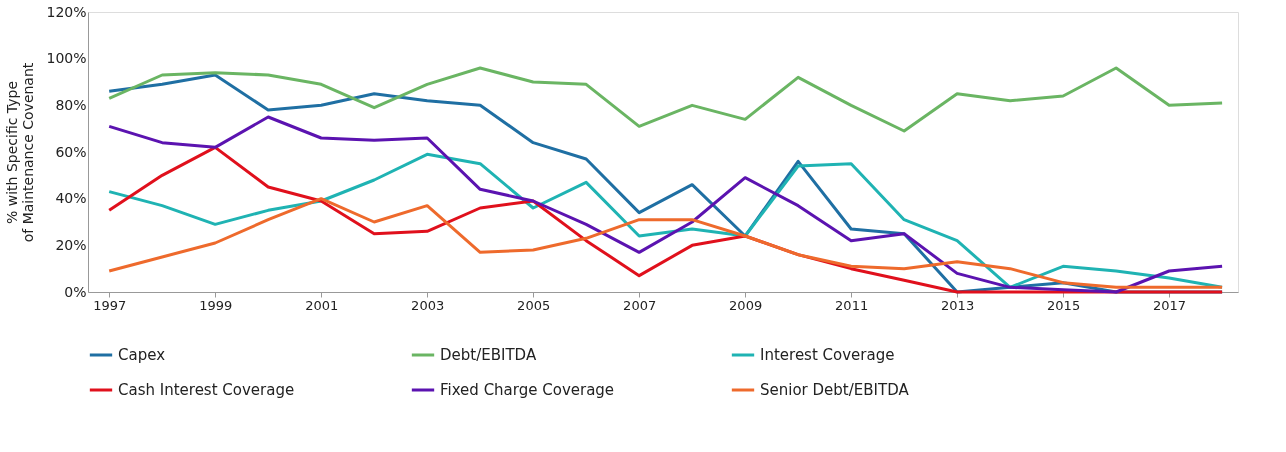  Describe the element at coordinates (322, 305) in the screenshot. I see `x-tick-label: 2001` at that location.